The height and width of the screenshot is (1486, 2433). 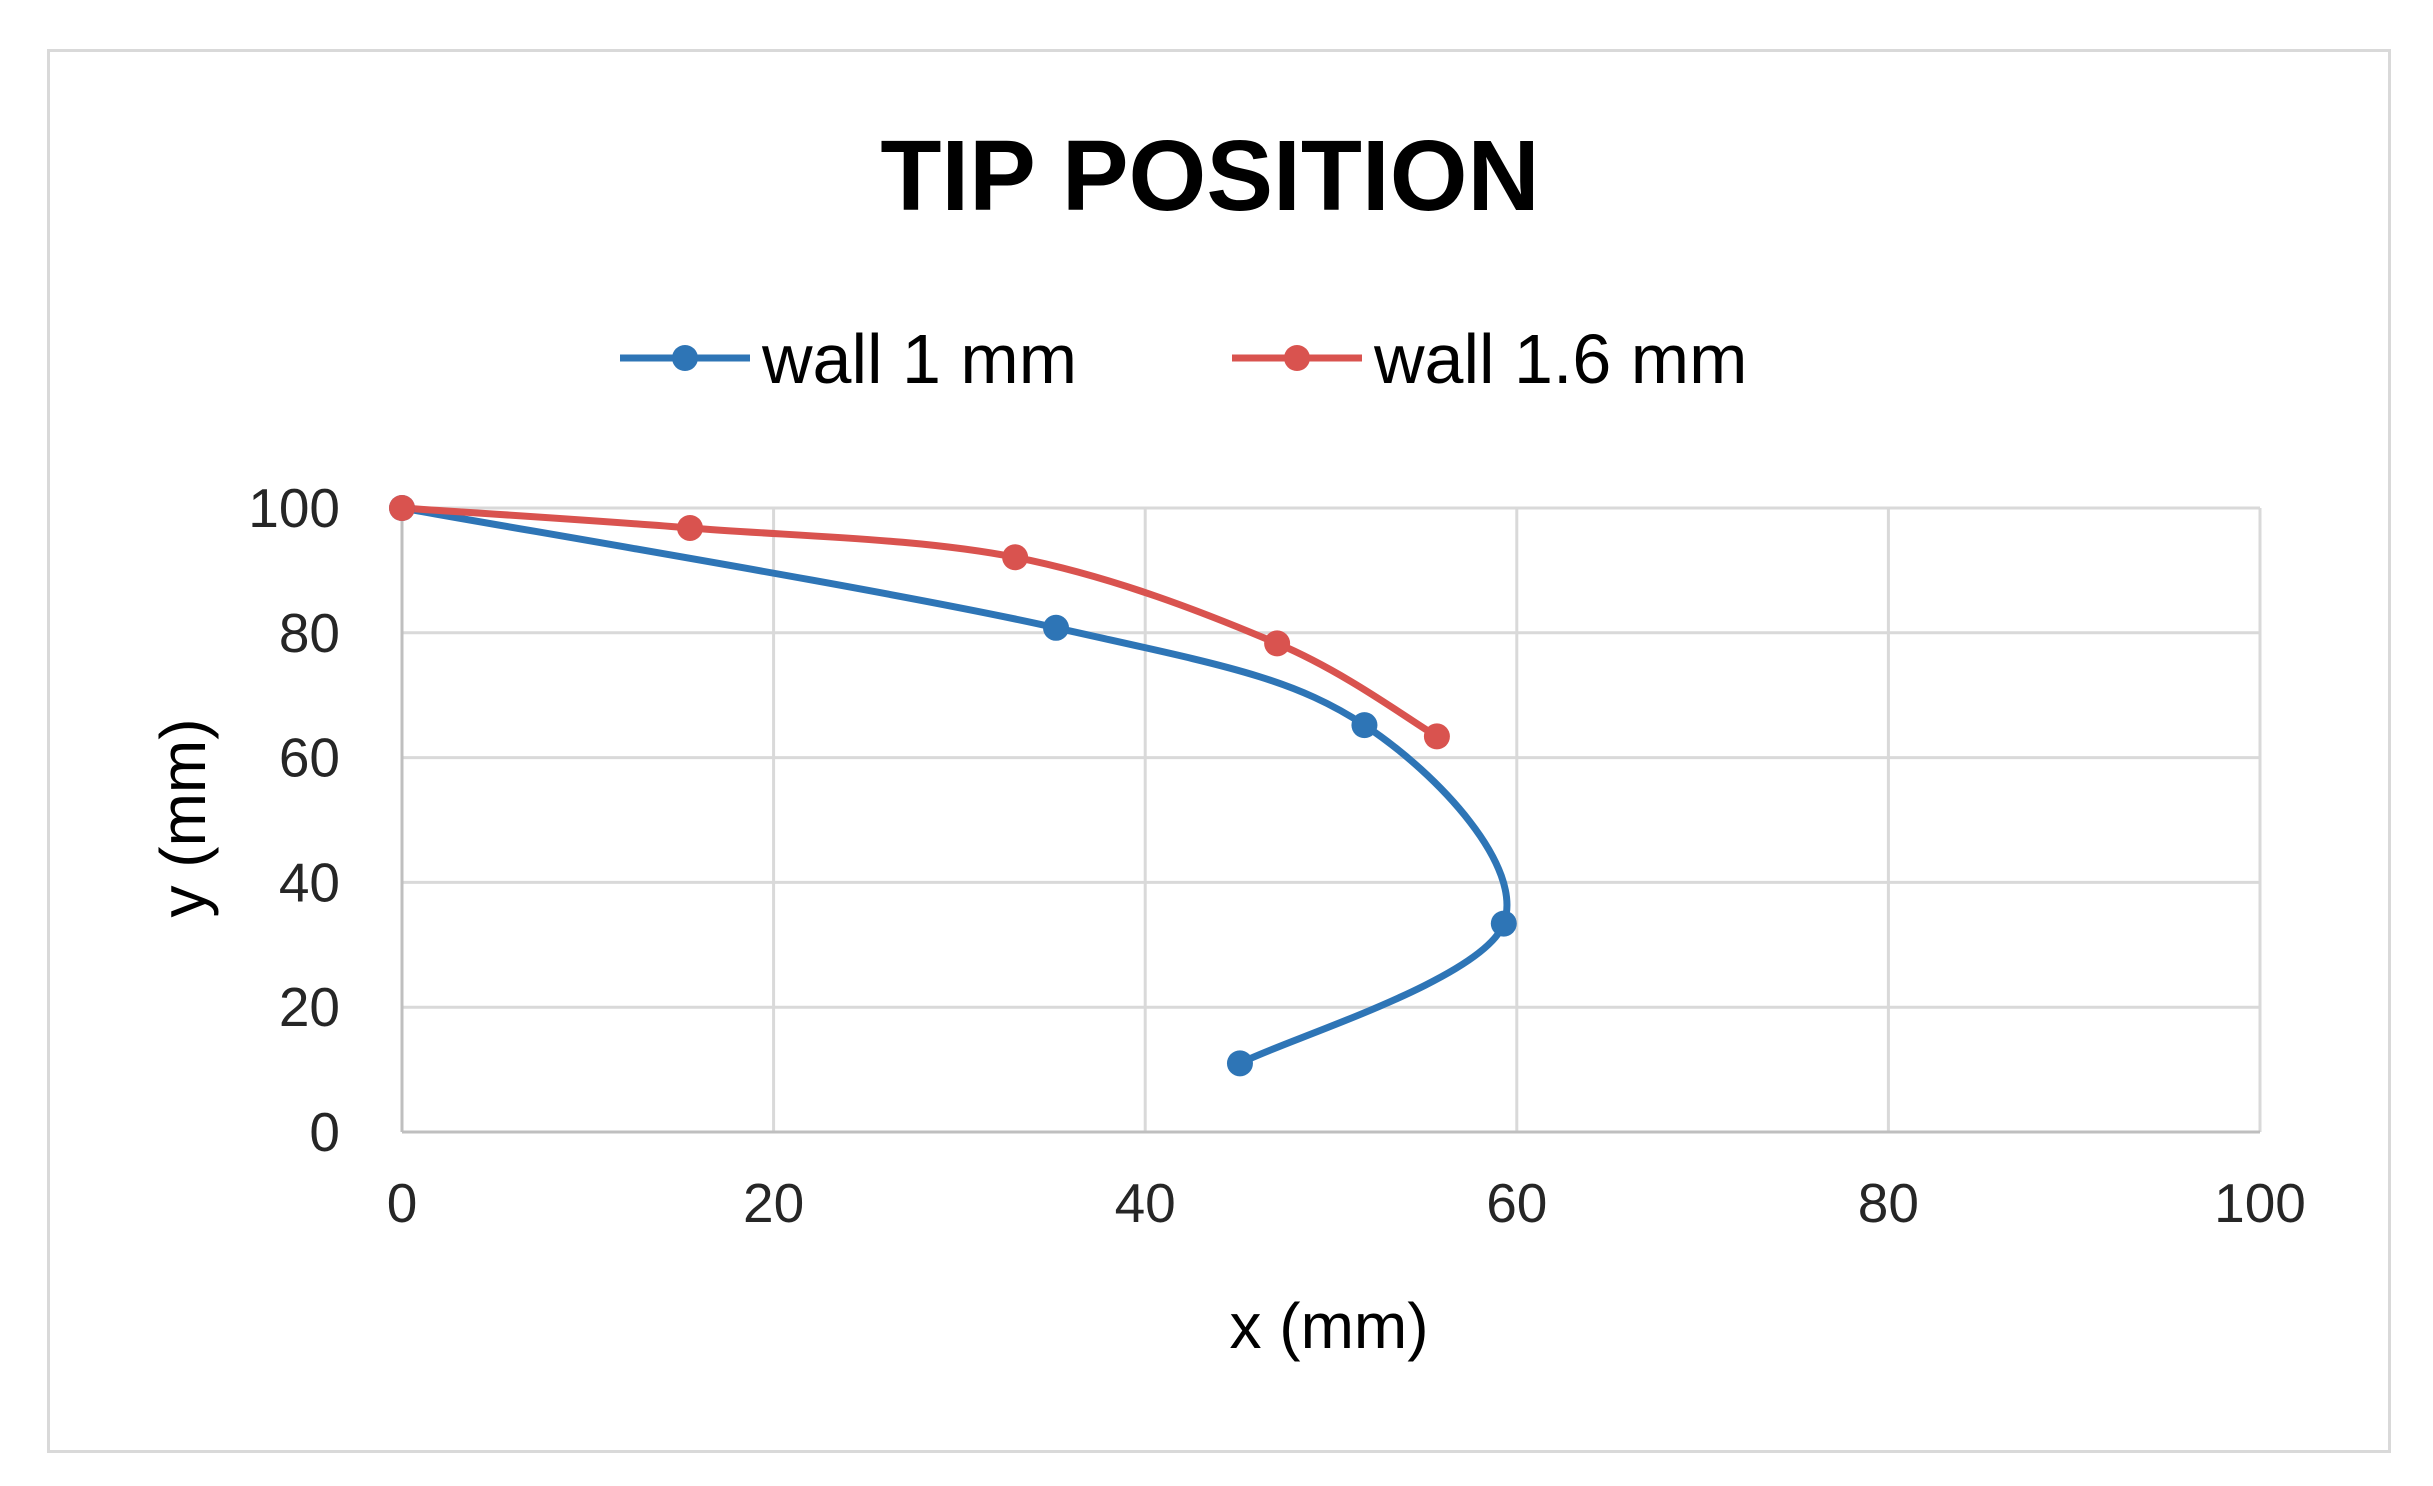 What do you see at coordinates (1183, 359) in the screenshot?
I see `legend: wall 1 mm wall 1.6 mm` at bounding box center [1183, 359].